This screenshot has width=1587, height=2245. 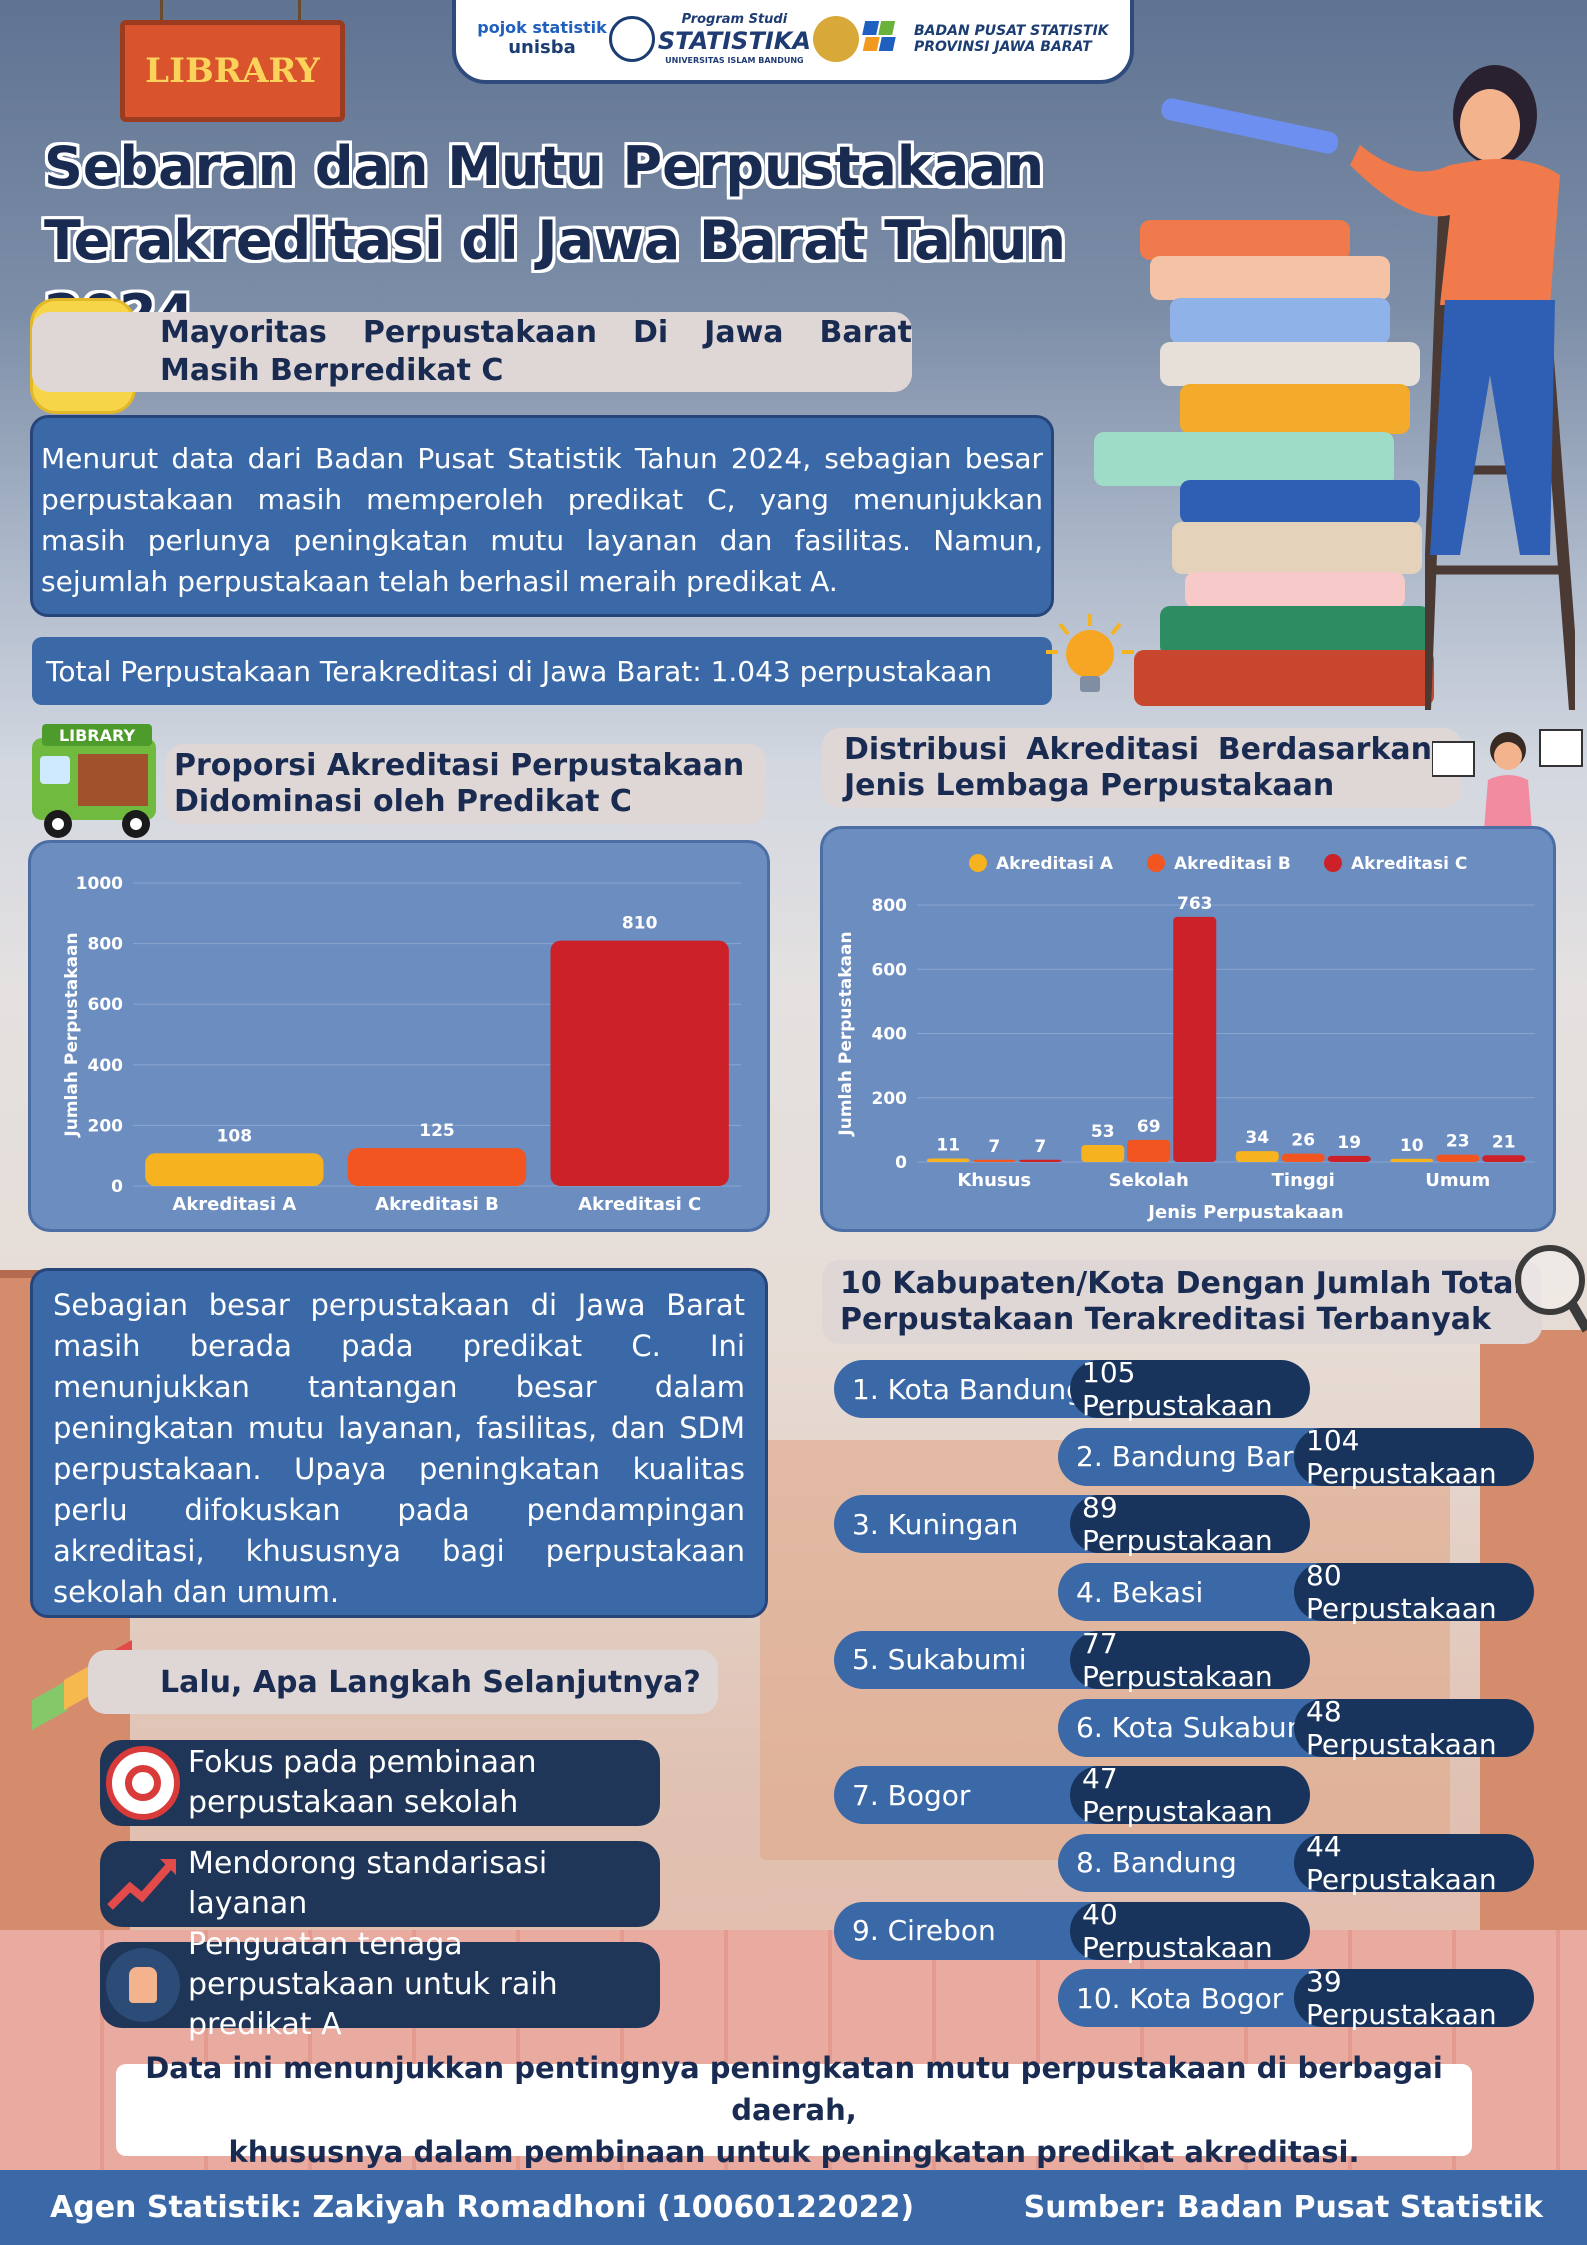 I want to click on ranking-value: 44 Perpustakaan, so click(x=1414, y=1863).